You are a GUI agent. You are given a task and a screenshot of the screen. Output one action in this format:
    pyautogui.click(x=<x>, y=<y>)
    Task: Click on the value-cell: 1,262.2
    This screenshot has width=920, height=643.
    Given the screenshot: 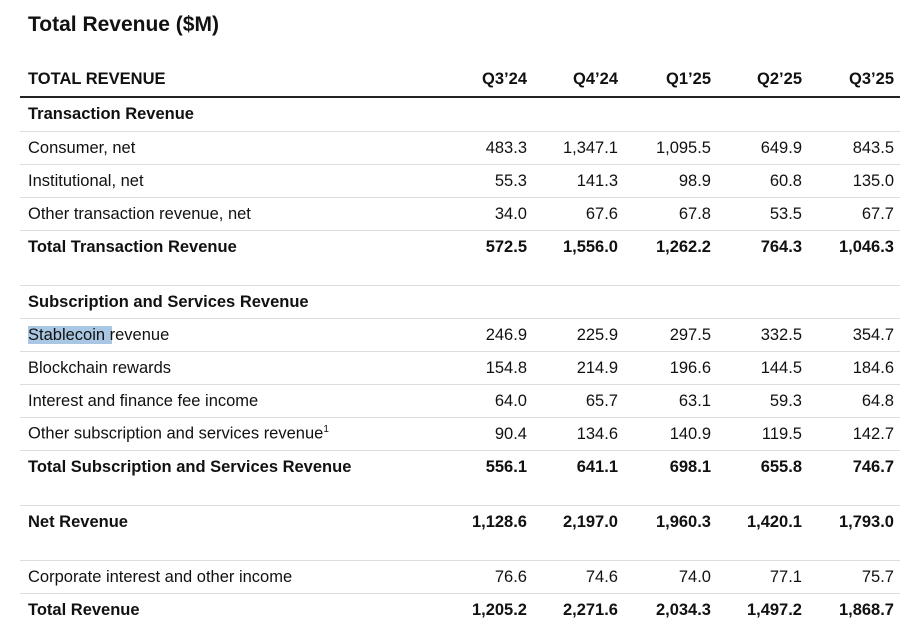 What is the action you would take?
    pyautogui.click(x=683, y=246)
    